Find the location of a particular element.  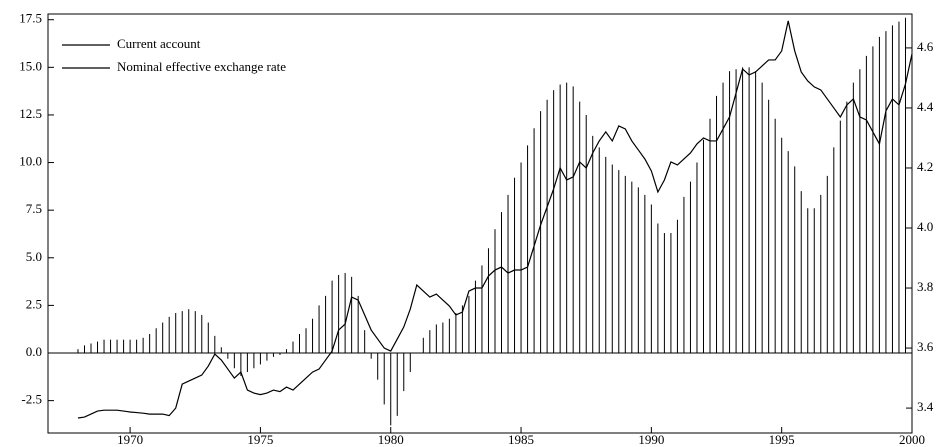

y2-tick-label: 4.0 is located at coordinates (925, 226).